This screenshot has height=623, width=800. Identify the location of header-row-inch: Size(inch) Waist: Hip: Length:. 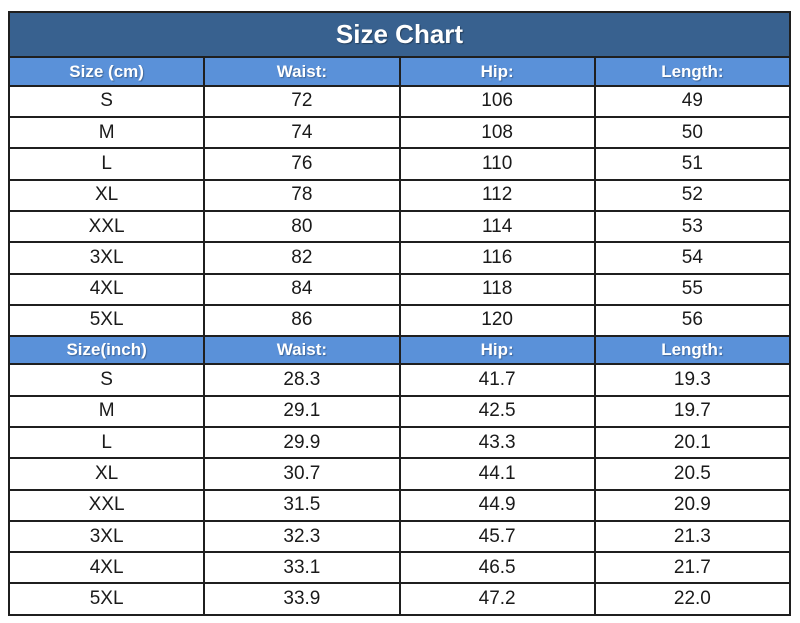
(399, 350).